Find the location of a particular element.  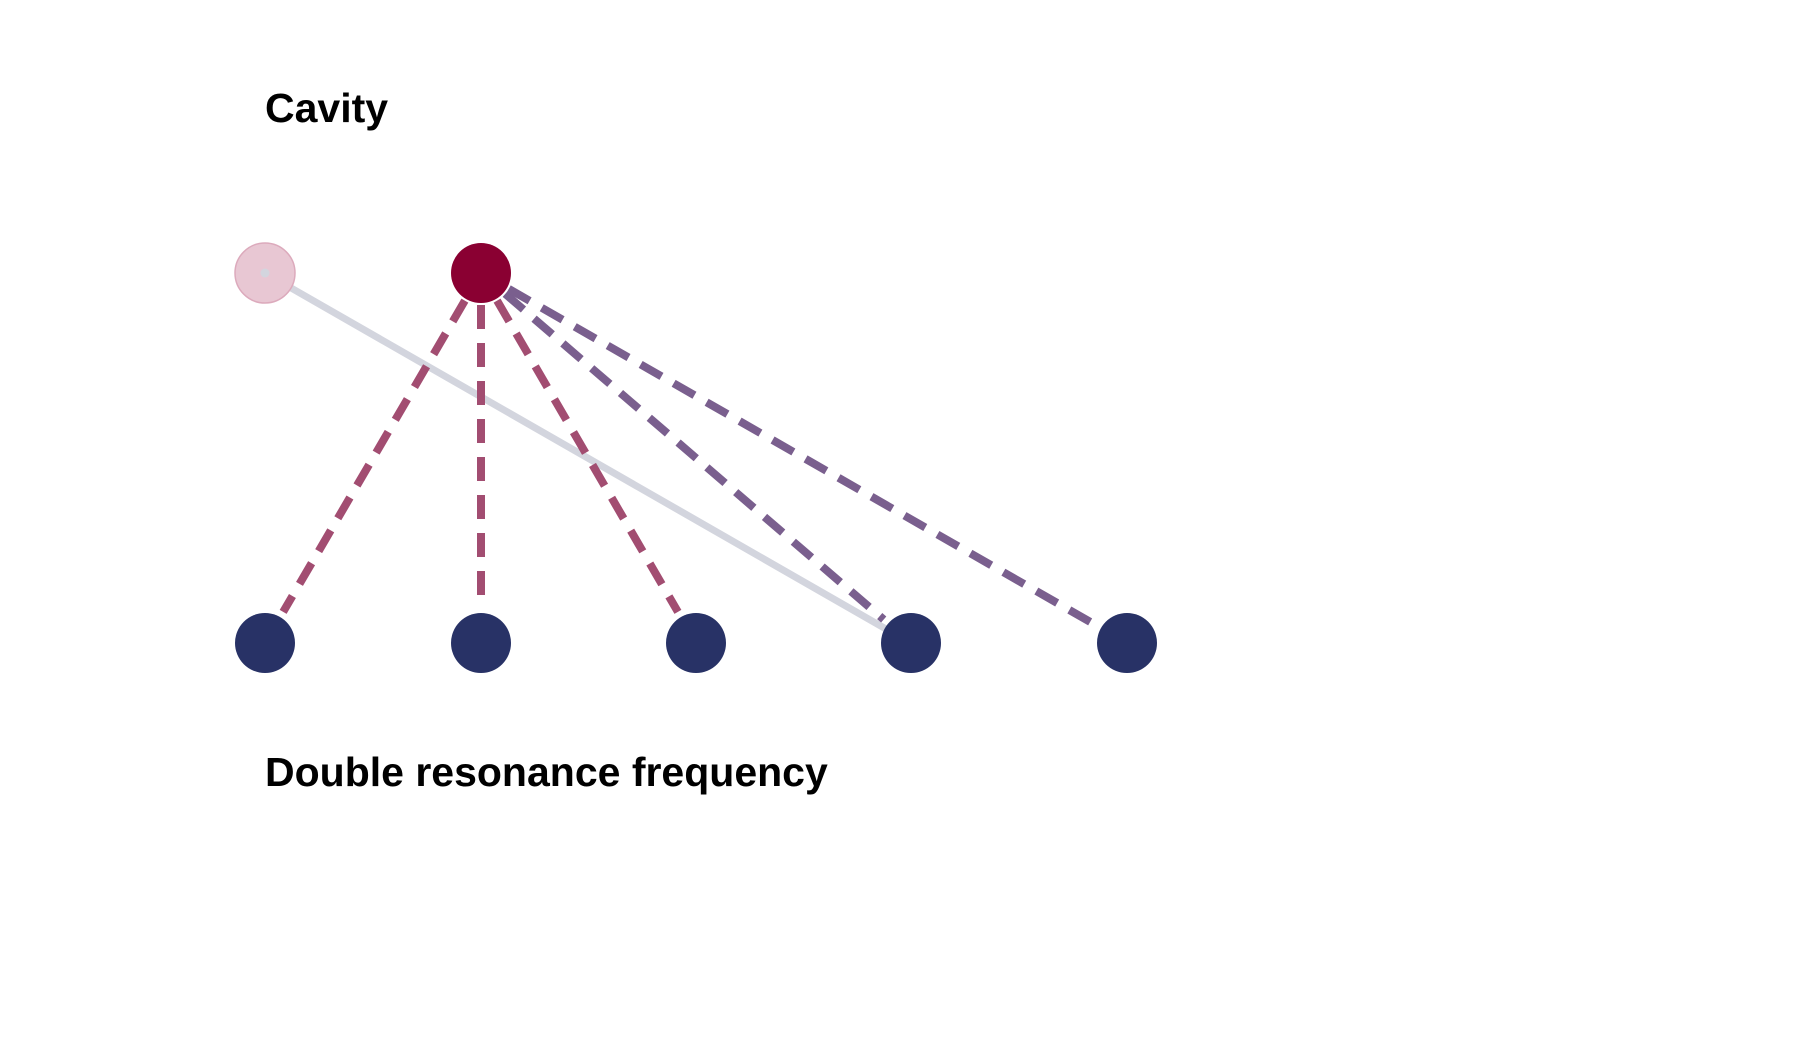

double-resonance-frequency-label: Double resonance frequency is located at coordinates (546, 772).